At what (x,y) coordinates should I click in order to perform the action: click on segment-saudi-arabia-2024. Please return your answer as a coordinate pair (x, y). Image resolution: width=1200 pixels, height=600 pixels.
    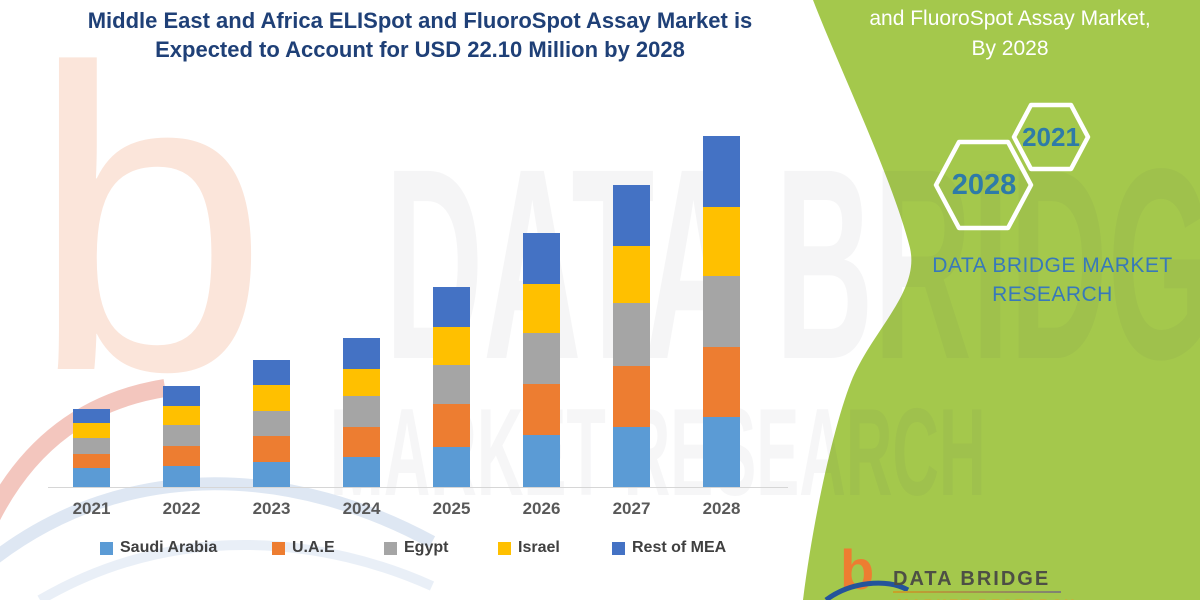
    Looking at the image, I should click on (361, 471).